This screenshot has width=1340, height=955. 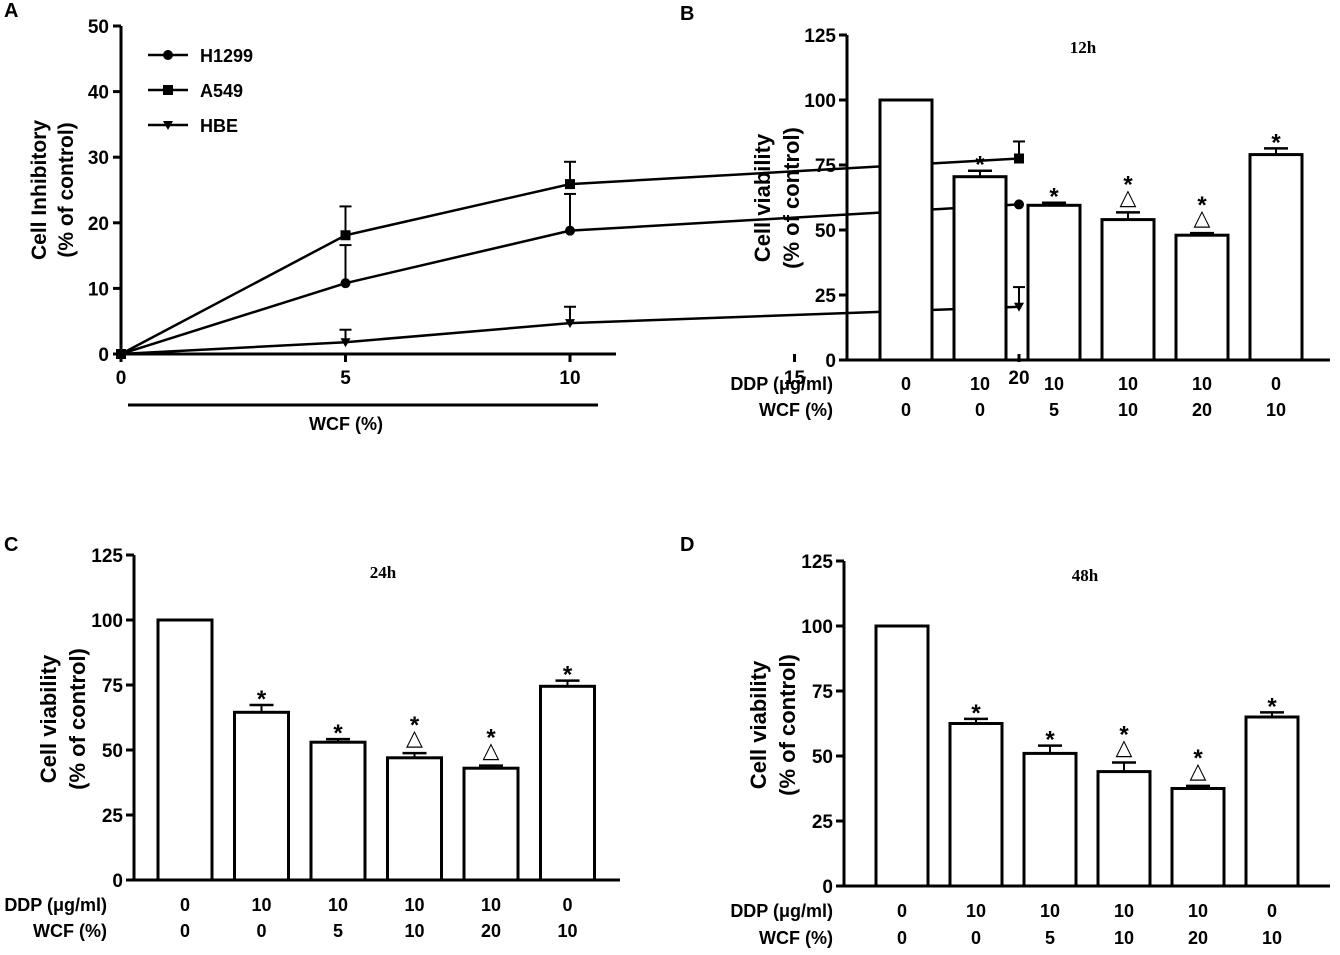 What do you see at coordinates (1018, 378) in the screenshot?
I see `x-tick-label: 20` at bounding box center [1018, 378].